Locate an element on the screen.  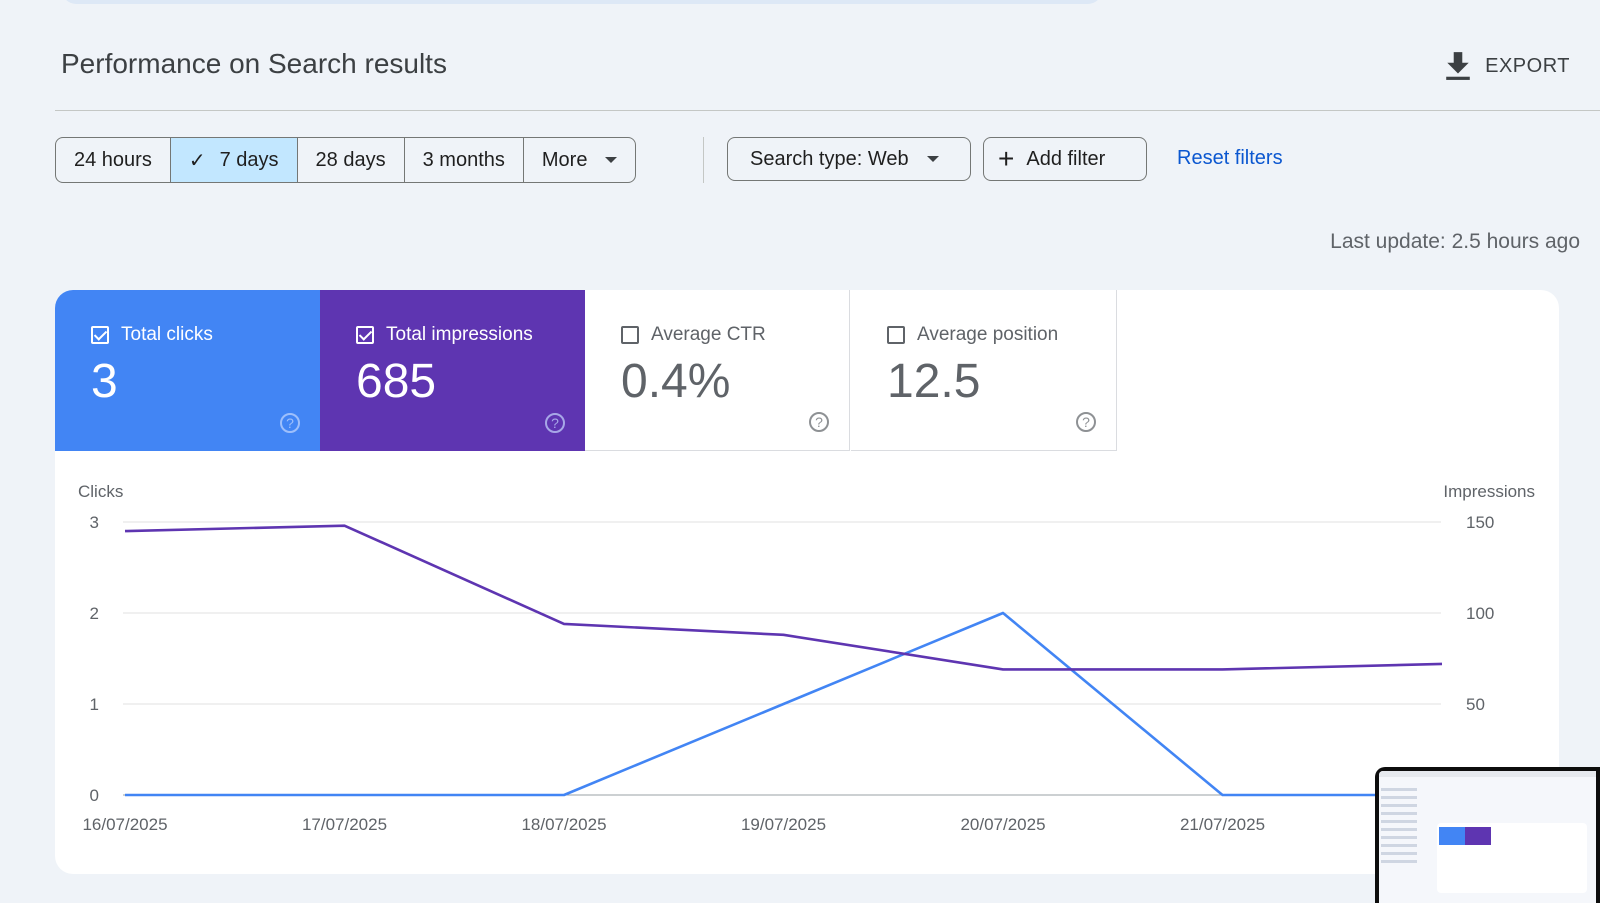
metric-value: 0.4% is located at coordinates (676, 381).